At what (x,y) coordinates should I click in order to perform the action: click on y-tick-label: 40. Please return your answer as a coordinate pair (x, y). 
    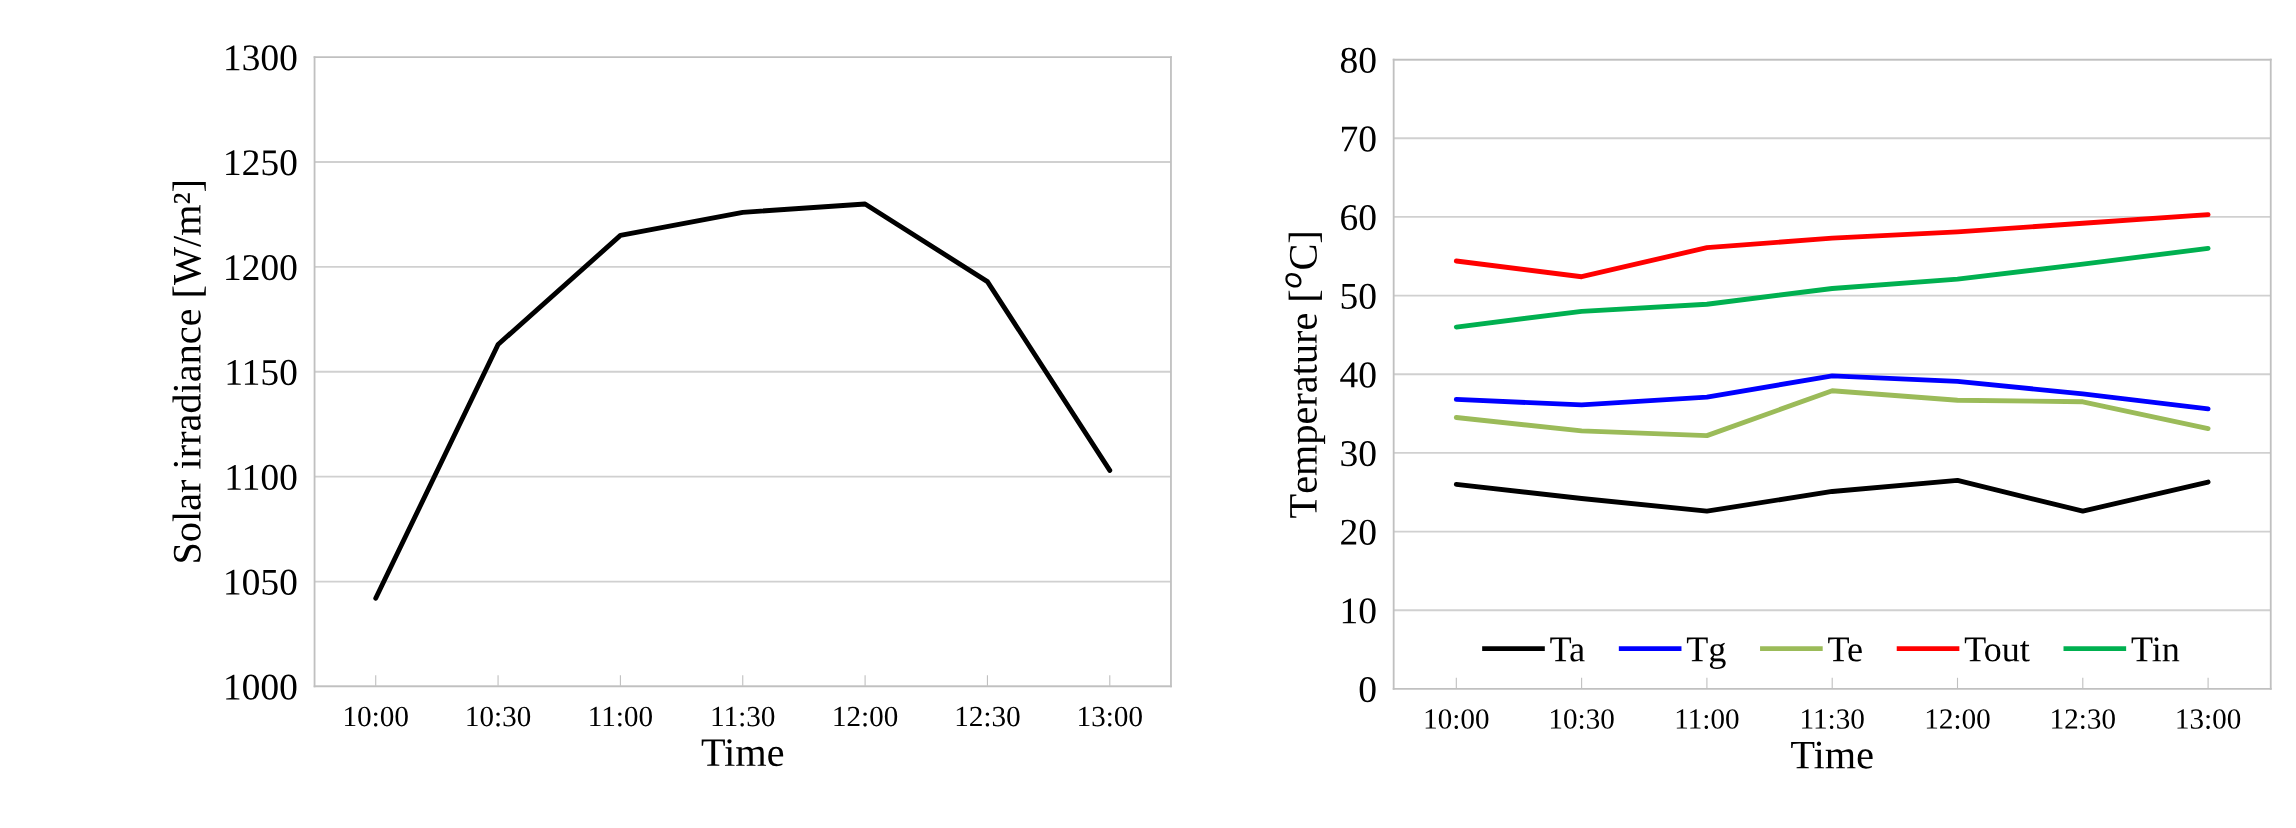
    Looking at the image, I should click on (1358, 375).